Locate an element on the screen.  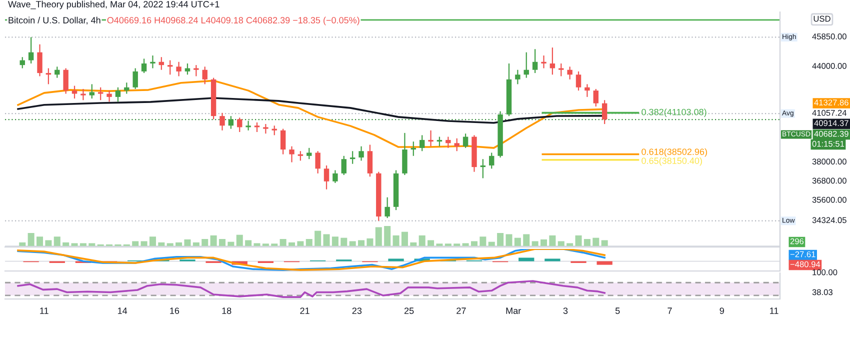
x-tick-label: 18 is located at coordinates (227, 311).